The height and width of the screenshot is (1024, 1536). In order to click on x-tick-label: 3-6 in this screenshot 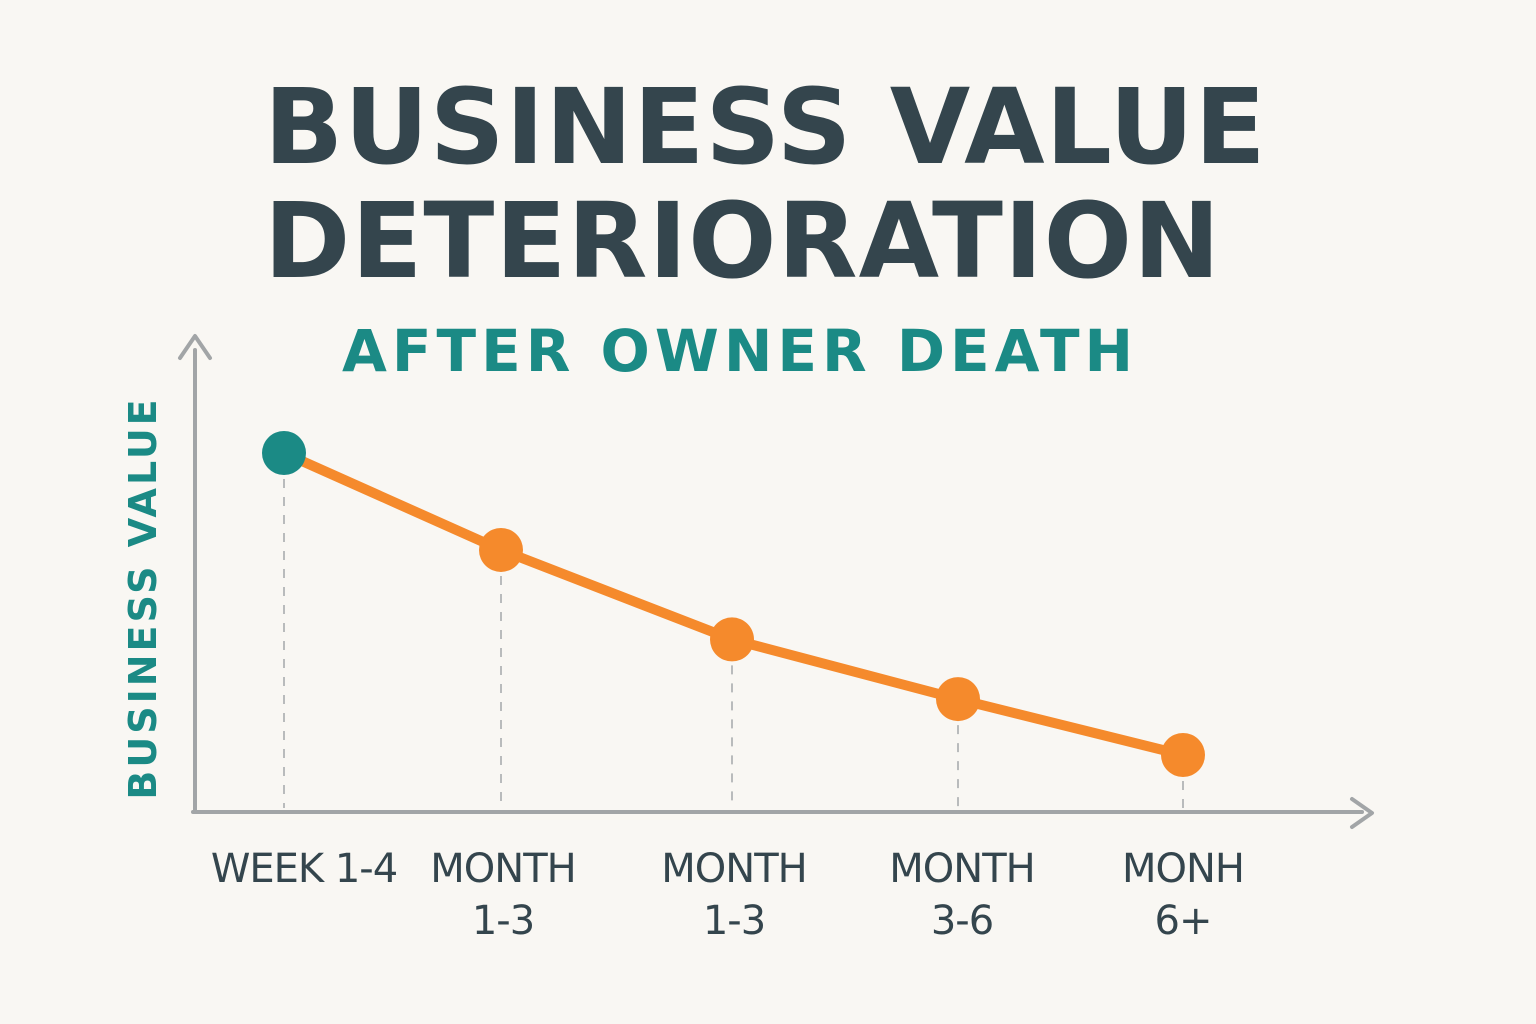, I will do `click(962, 921)`.